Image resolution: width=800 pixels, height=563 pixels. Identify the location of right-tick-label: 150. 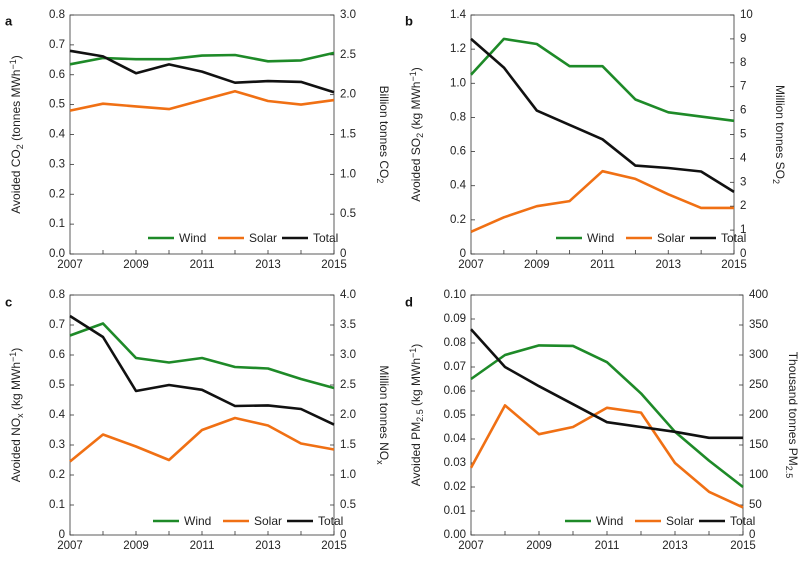
(758, 445).